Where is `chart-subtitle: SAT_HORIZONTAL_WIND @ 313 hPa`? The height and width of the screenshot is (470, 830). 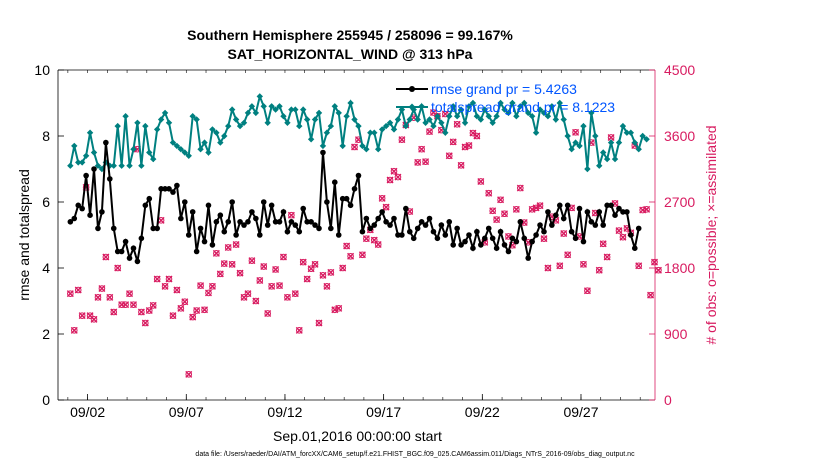 chart-subtitle: SAT_HORIZONTAL_WIND @ 313 hPa is located at coordinates (350, 54).